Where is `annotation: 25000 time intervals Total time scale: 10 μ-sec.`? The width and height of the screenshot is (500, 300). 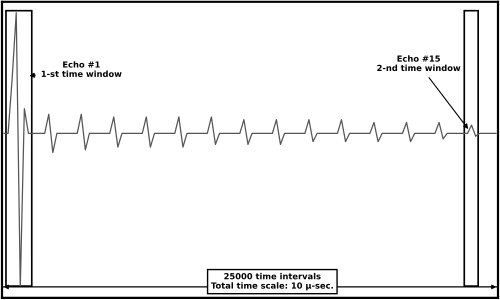 annotation: 25000 time intervals Total time scale: 10 μ-sec. is located at coordinates (271, 281).